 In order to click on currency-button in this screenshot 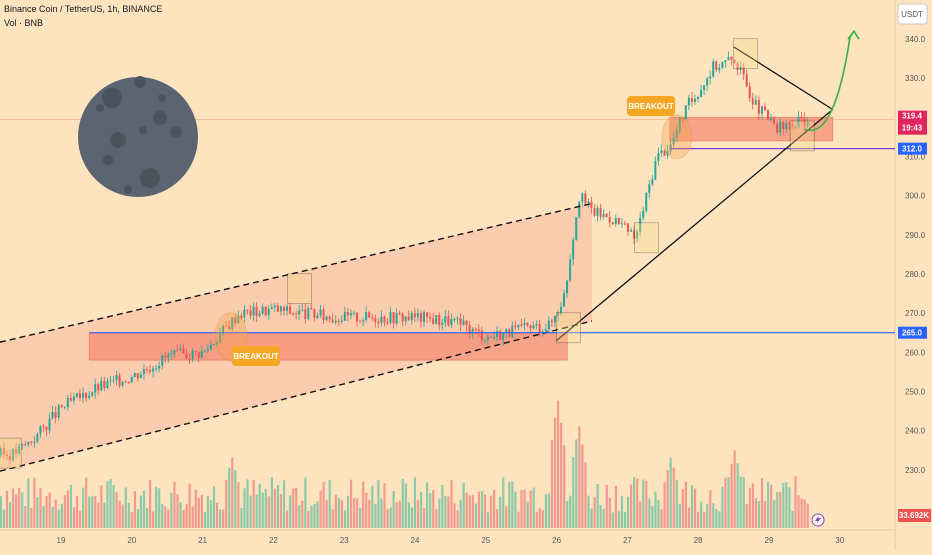, I will do `click(912, 14)`.